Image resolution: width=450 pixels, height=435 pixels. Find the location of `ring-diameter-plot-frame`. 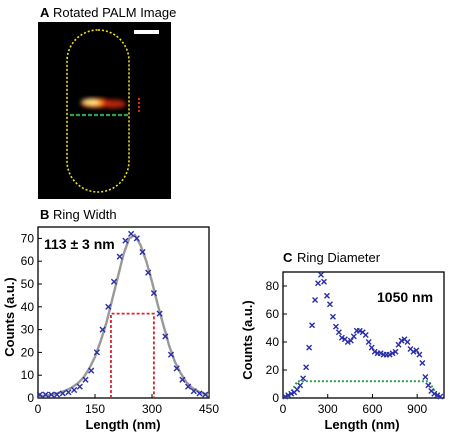

ring-diameter-plot-frame is located at coordinates (363, 335).